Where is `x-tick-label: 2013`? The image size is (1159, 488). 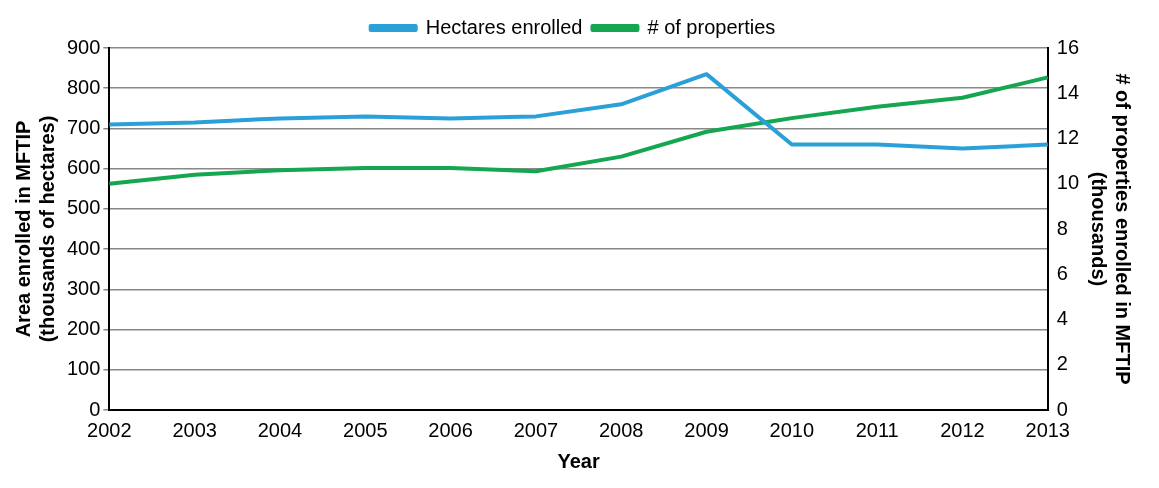 x-tick-label: 2013 is located at coordinates (1047, 429).